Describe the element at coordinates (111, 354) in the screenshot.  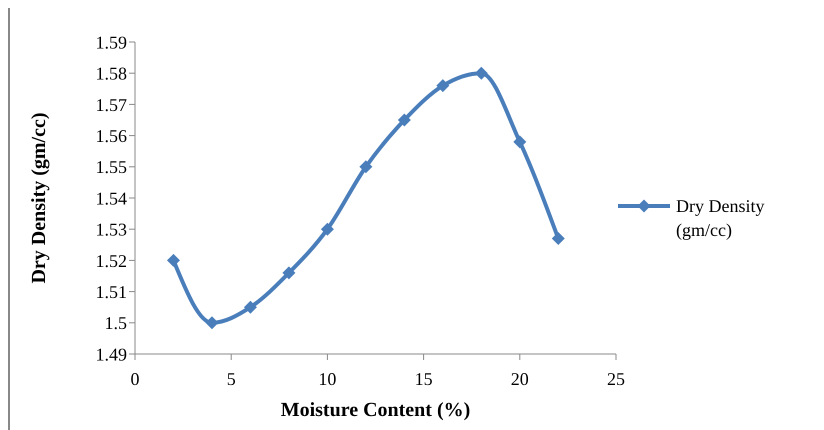
I see `y-tick-label: 1.49` at that location.